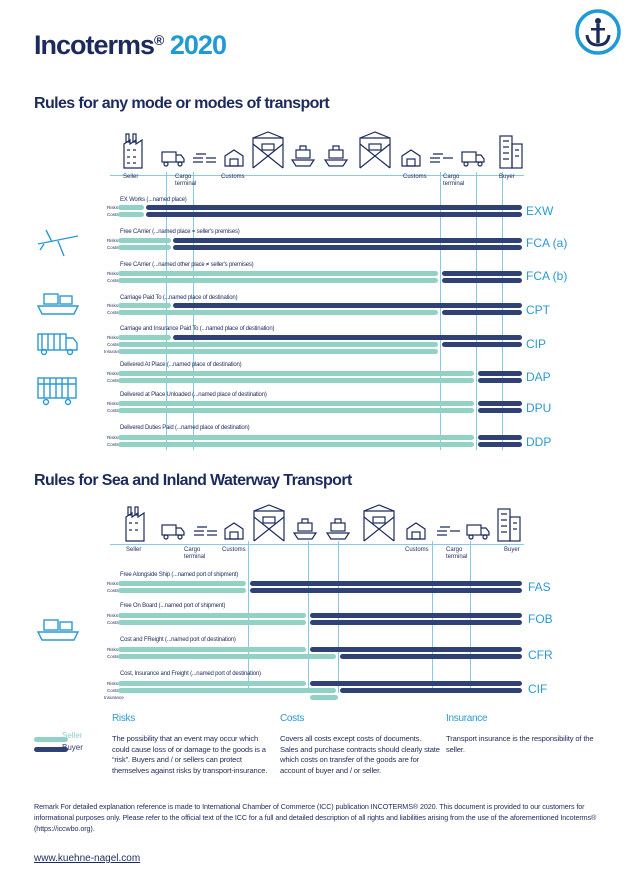 The image size is (632, 869). Describe the element at coordinates (540, 655) in the screenshot. I see `code-cfr: CFR` at that location.